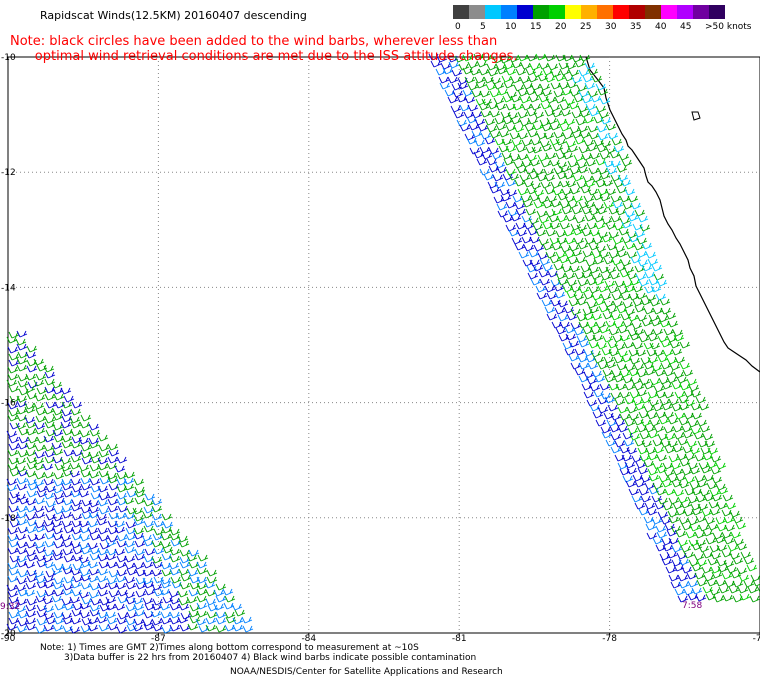  Describe the element at coordinates (483, 27) in the screenshot. I see `color-scale-label: 5` at that location.